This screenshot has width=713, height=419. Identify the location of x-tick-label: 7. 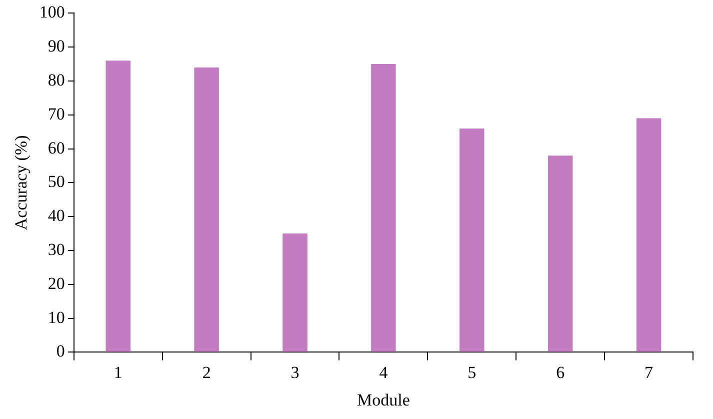
(649, 372).